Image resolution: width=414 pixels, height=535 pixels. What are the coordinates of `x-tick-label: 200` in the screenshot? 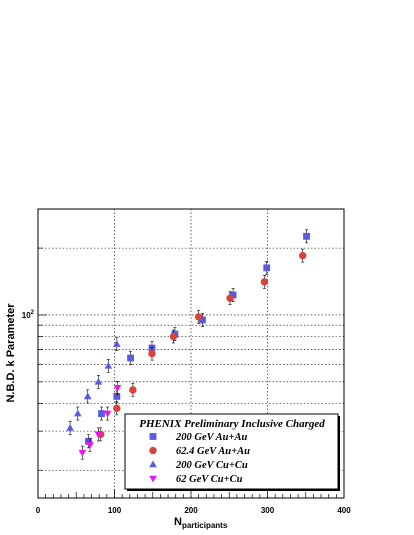 It's located at (191, 510).